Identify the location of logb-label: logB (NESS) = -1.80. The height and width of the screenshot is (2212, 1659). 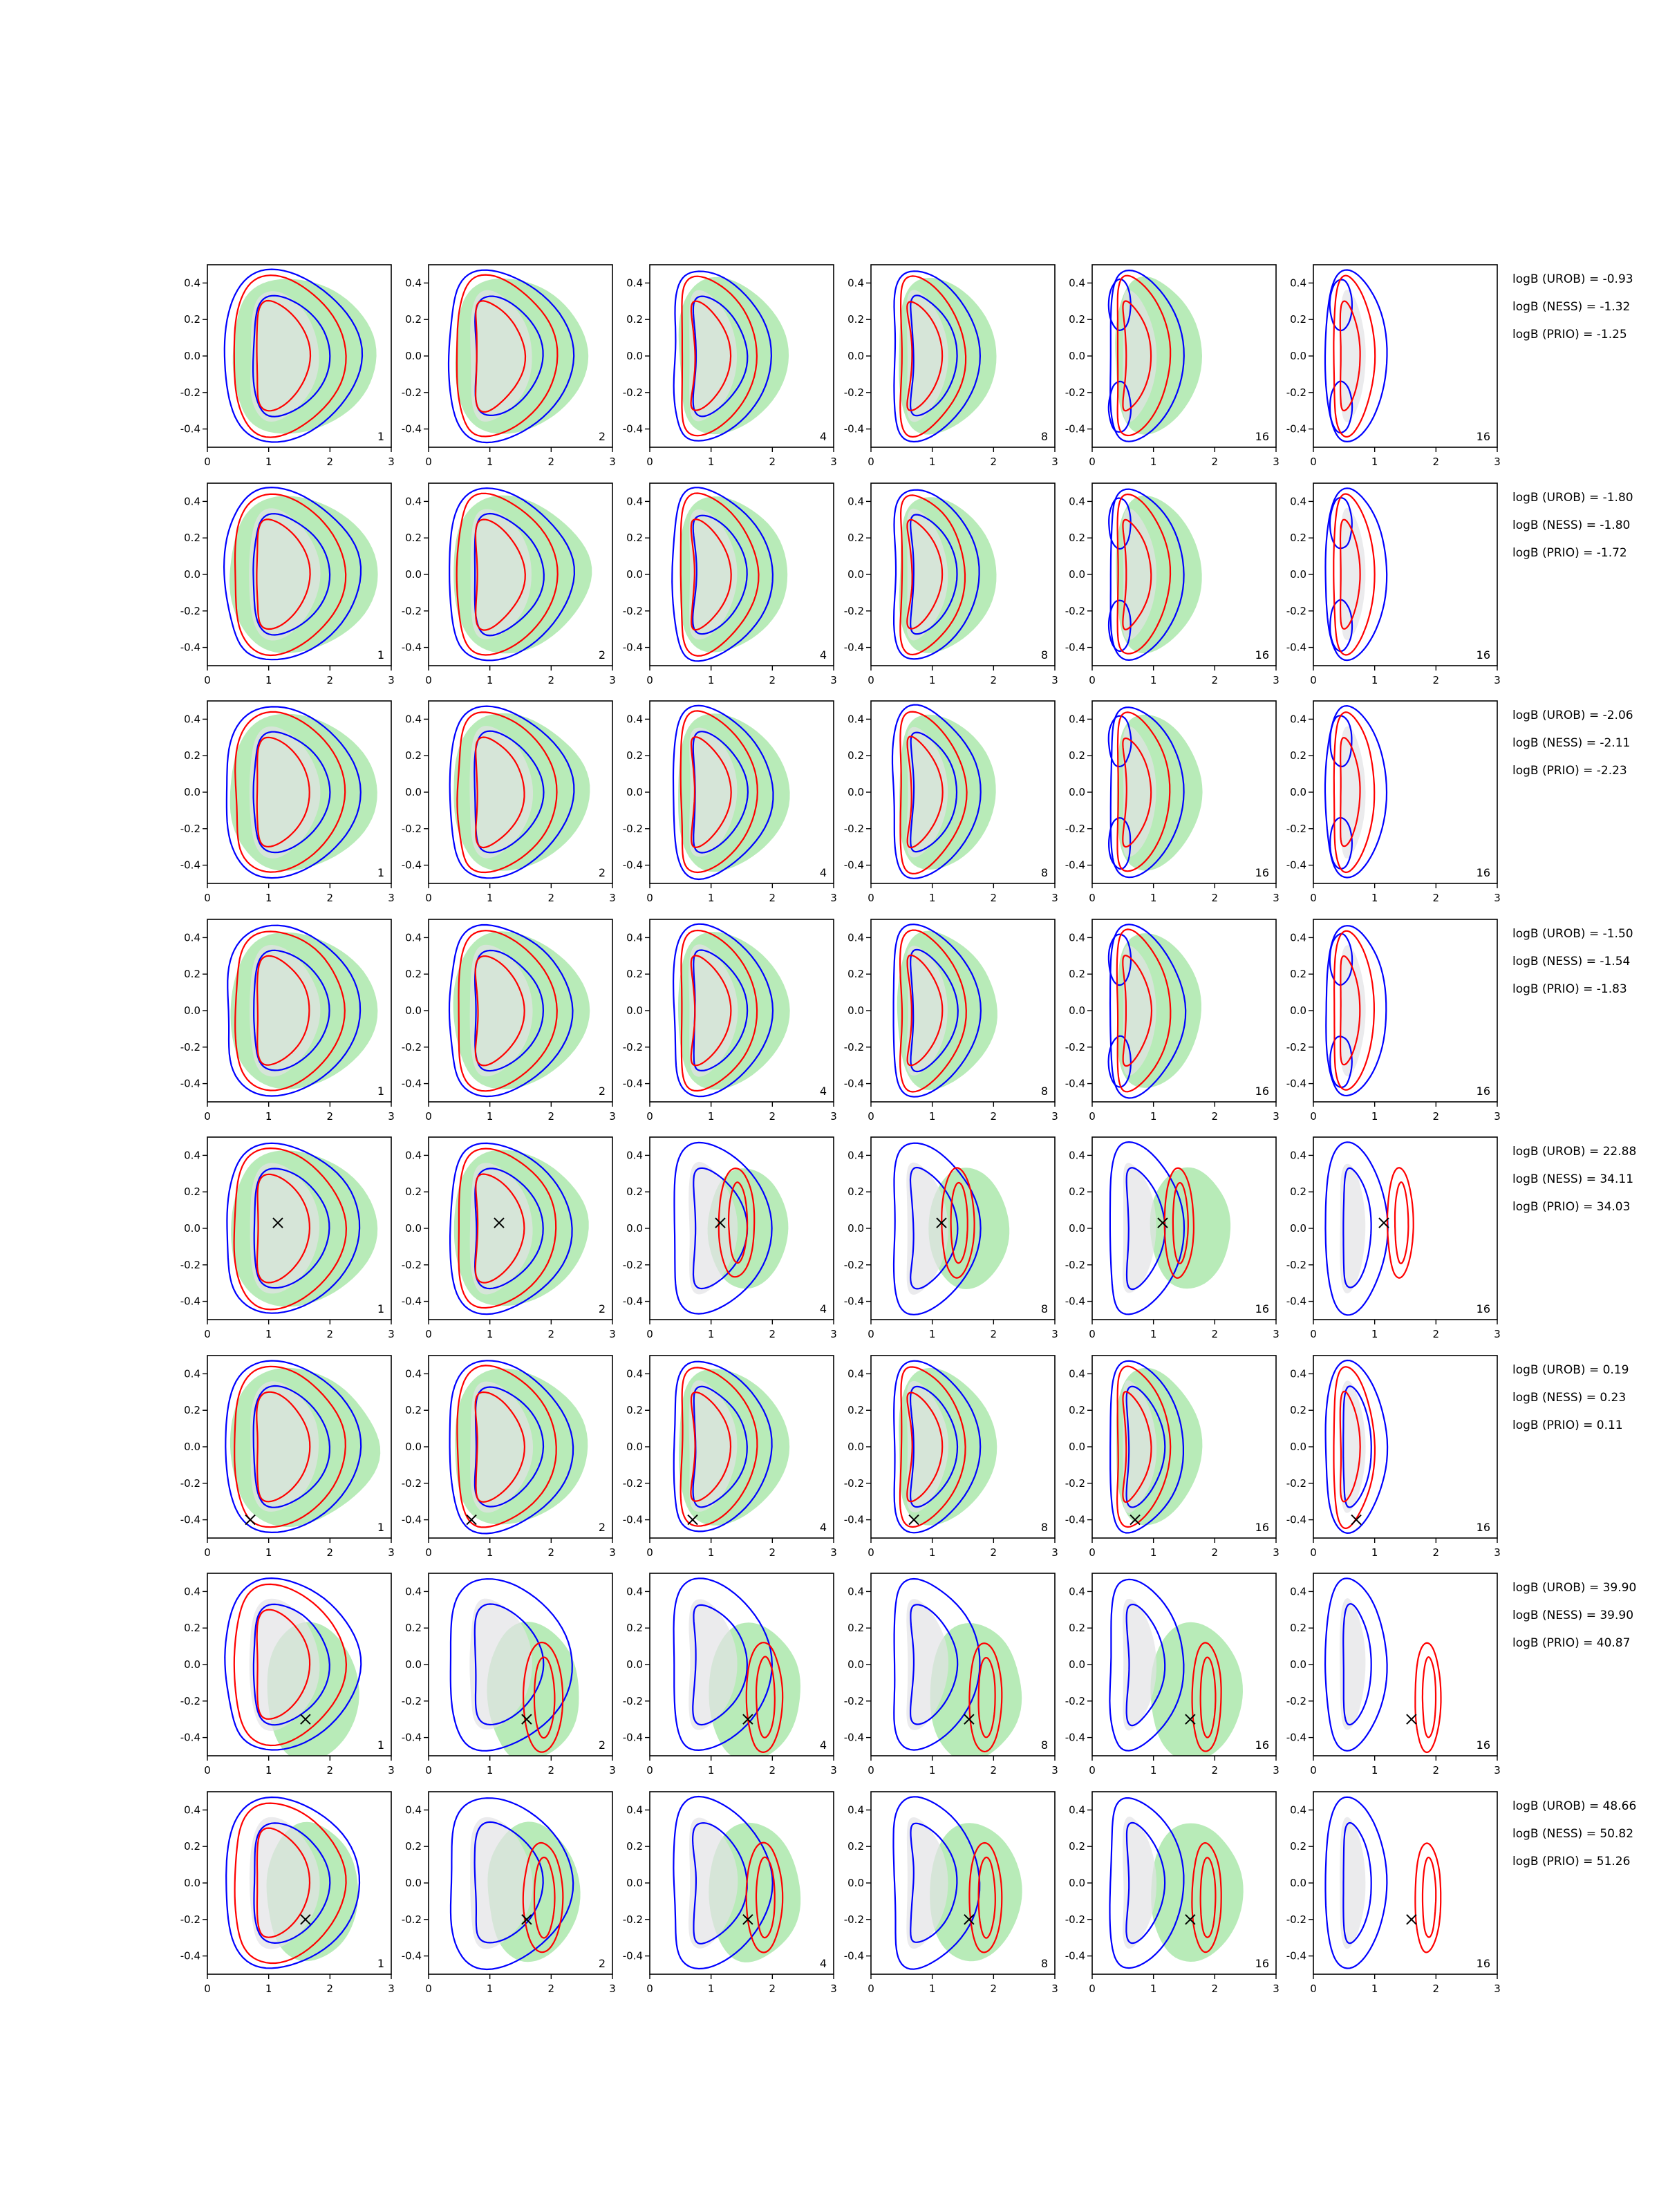
(1571, 525).